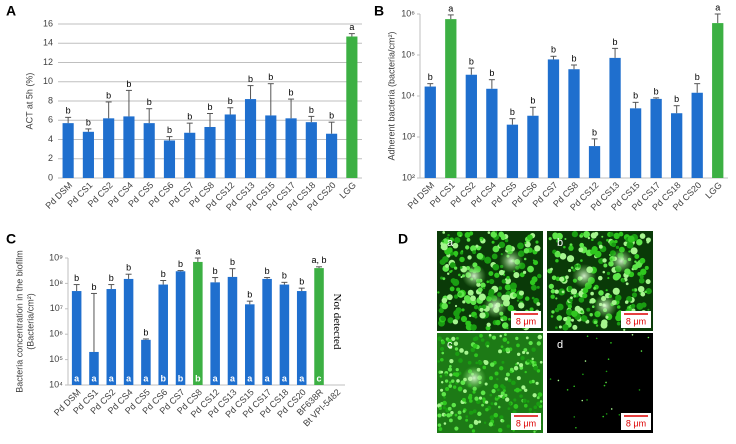 The height and width of the screenshot is (444, 736). I want to click on image-label: d, so click(560, 345).